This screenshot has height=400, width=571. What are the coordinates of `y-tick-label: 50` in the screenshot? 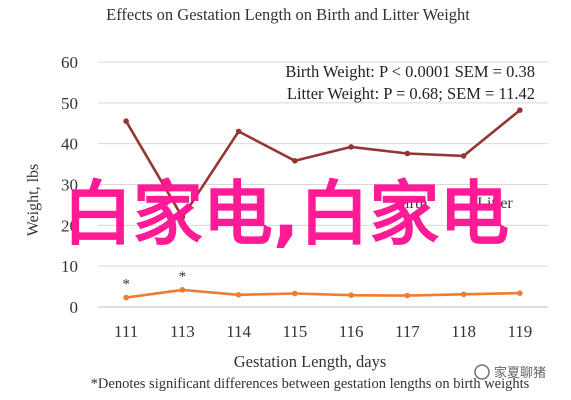 It's located at (69, 103).